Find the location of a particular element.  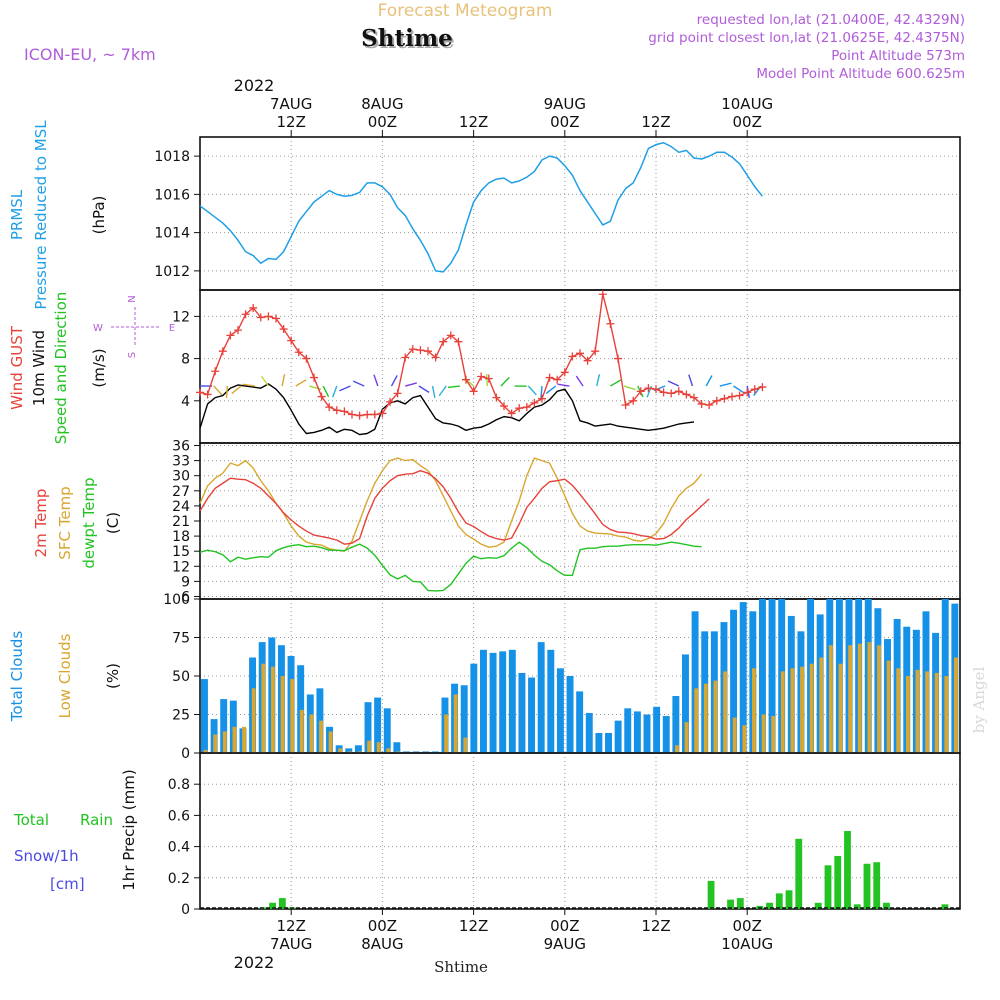

compass-s: S is located at coordinates (132, 355).